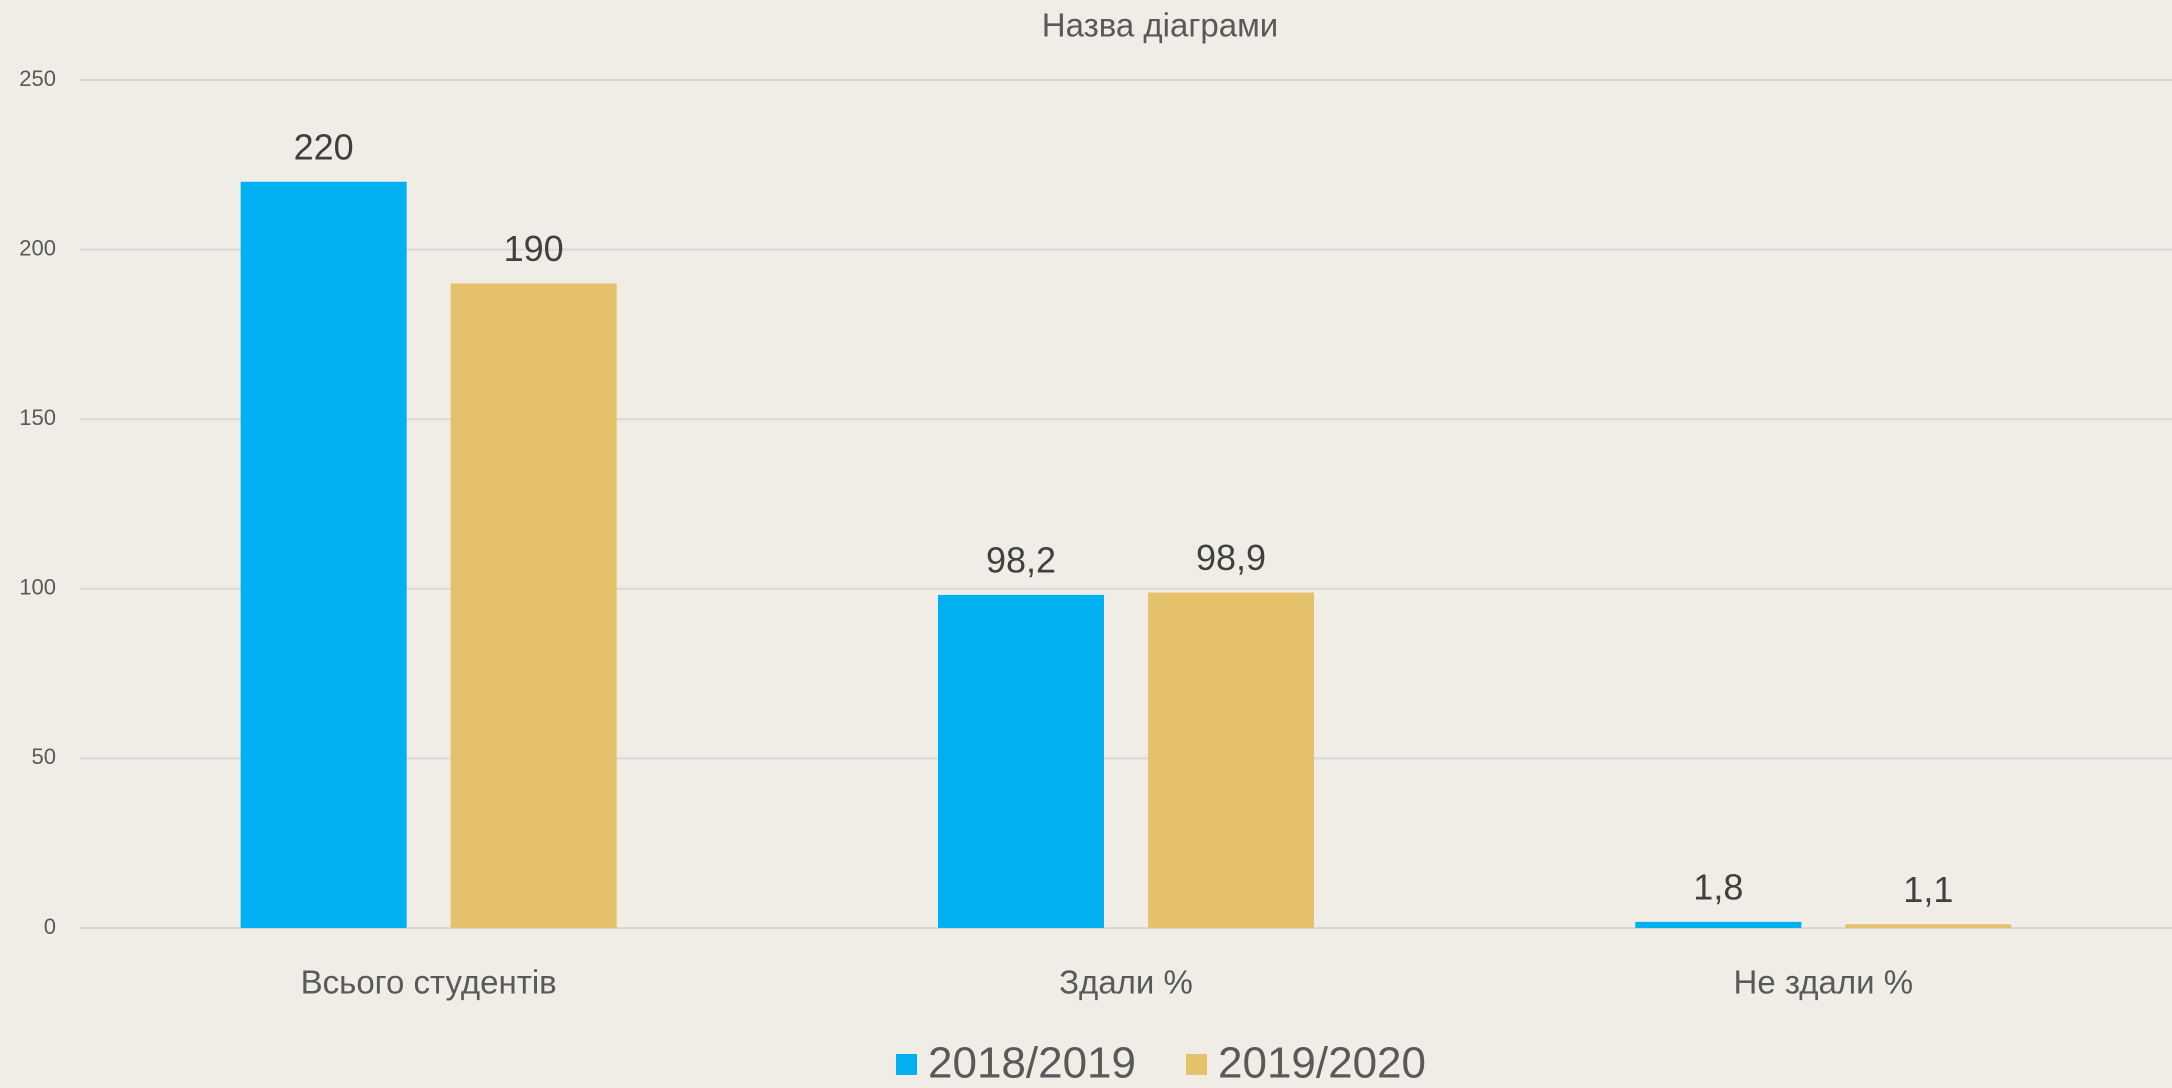  What do you see at coordinates (1928, 889) in the screenshot?
I see `data-label: 1,1` at bounding box center [1928, 889].